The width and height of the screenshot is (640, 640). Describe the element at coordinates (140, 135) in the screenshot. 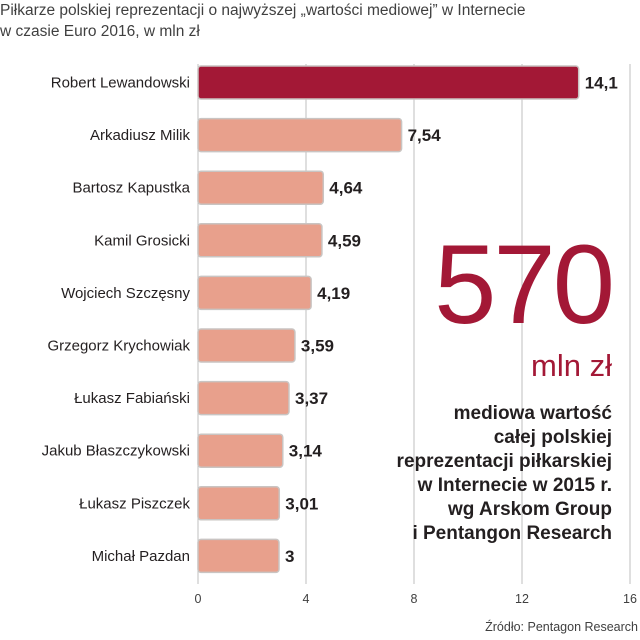

I see `category-label-2: Arkadiusz Milik` at that location.